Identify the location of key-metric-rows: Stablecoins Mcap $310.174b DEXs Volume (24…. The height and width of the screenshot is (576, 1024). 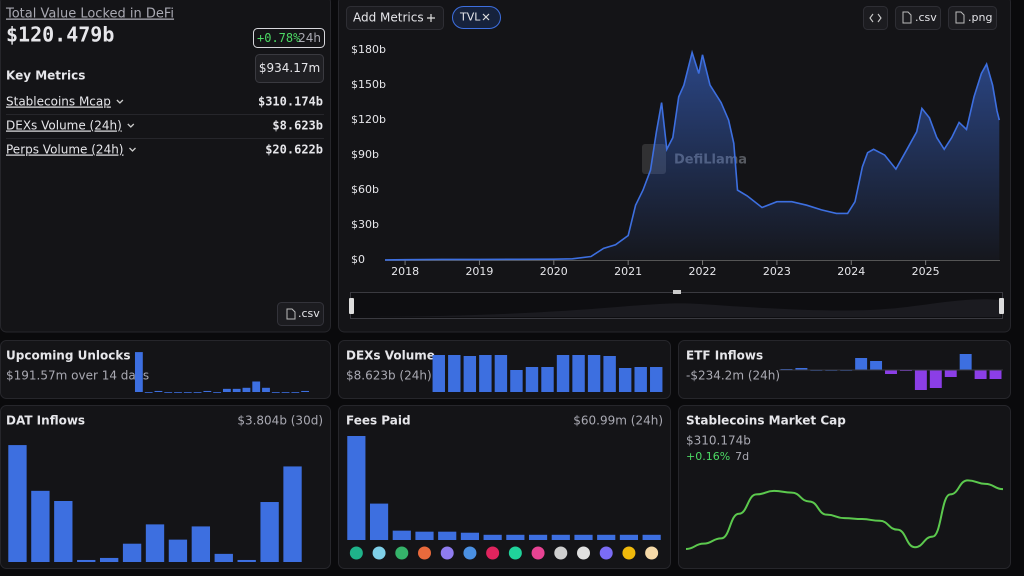
(165, 126).